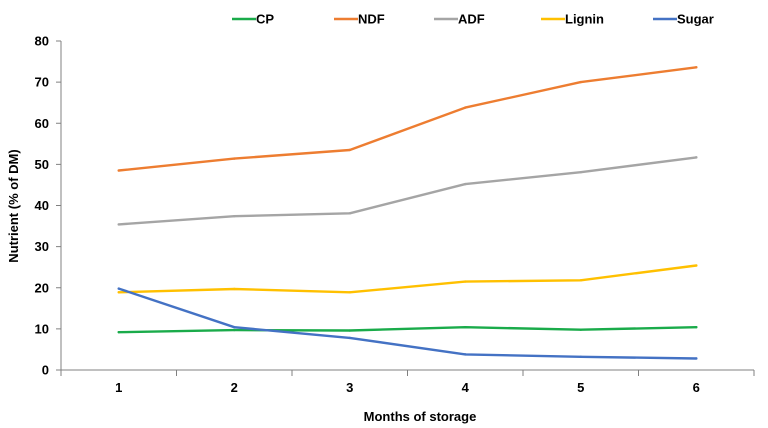 The width and height of the screenshot is (768, 428). What do you see at coordinates (349, 387) in the screenshot?
I see `x-tick-label: 3` at bounding box center [349, 387].